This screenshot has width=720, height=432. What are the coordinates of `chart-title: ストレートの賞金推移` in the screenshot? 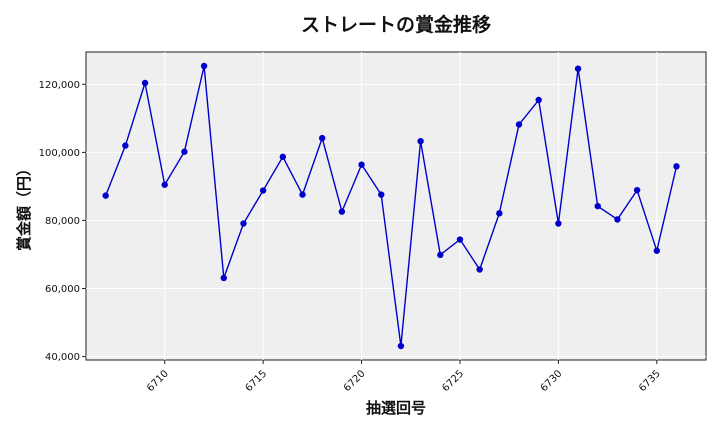 It's located at (396, 24).